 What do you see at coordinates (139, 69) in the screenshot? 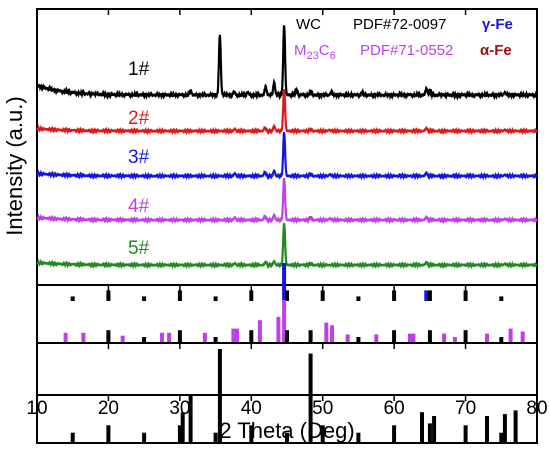
I see `series-1-label: 1#` at bounding box center [139, 69].